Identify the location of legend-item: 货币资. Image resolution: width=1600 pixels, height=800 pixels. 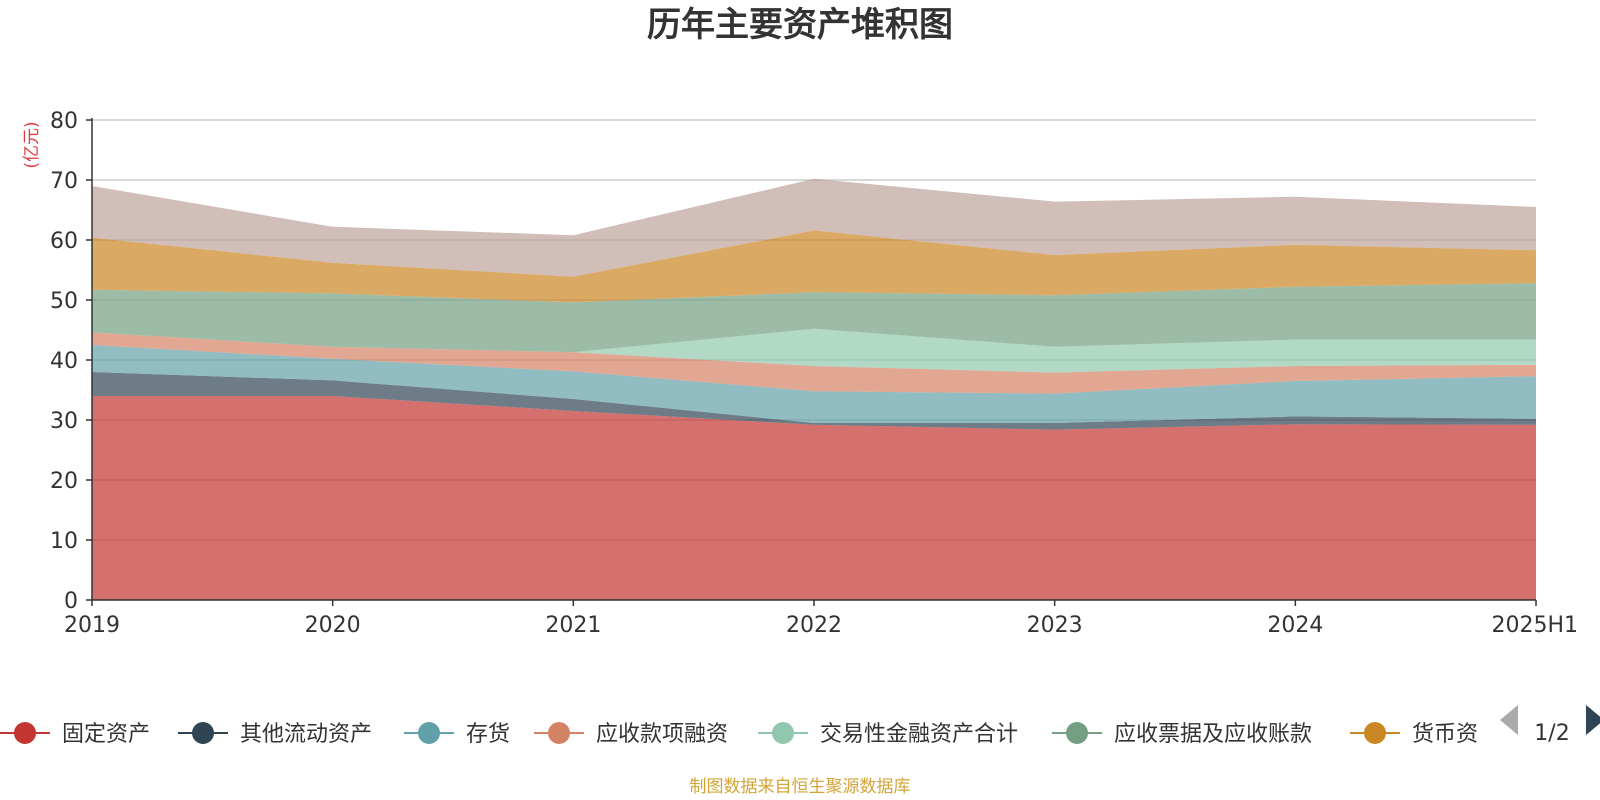
(1414, 734).